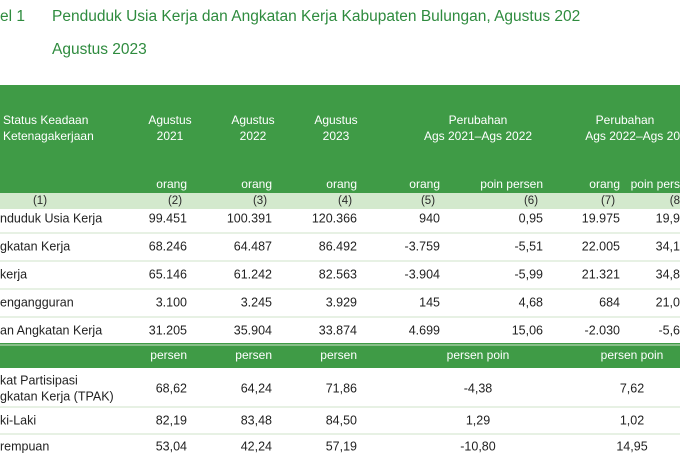 This screenshot has width=680, height=460. What do you see at coordinates (256, 302) in the screenshot?
I see `cell: 3.245` at bounding box center [256, 302].